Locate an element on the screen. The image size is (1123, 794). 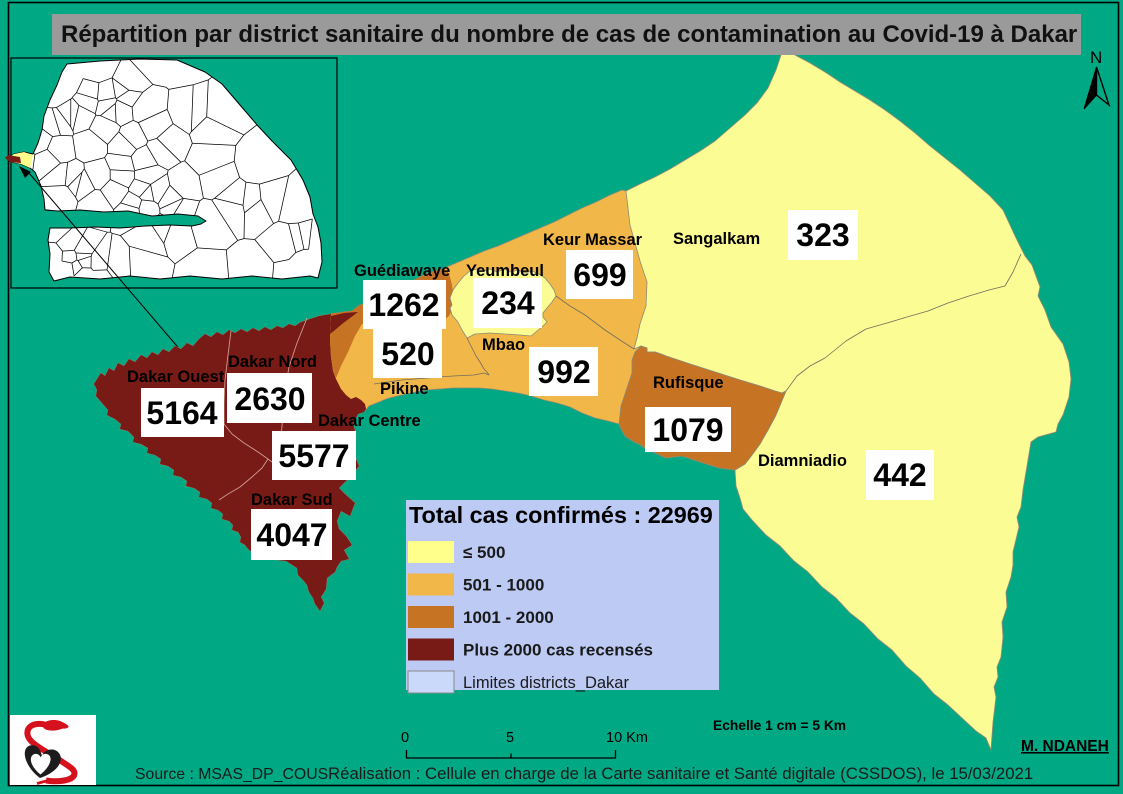
svg-text: N is located at coordinates (1096, 57).